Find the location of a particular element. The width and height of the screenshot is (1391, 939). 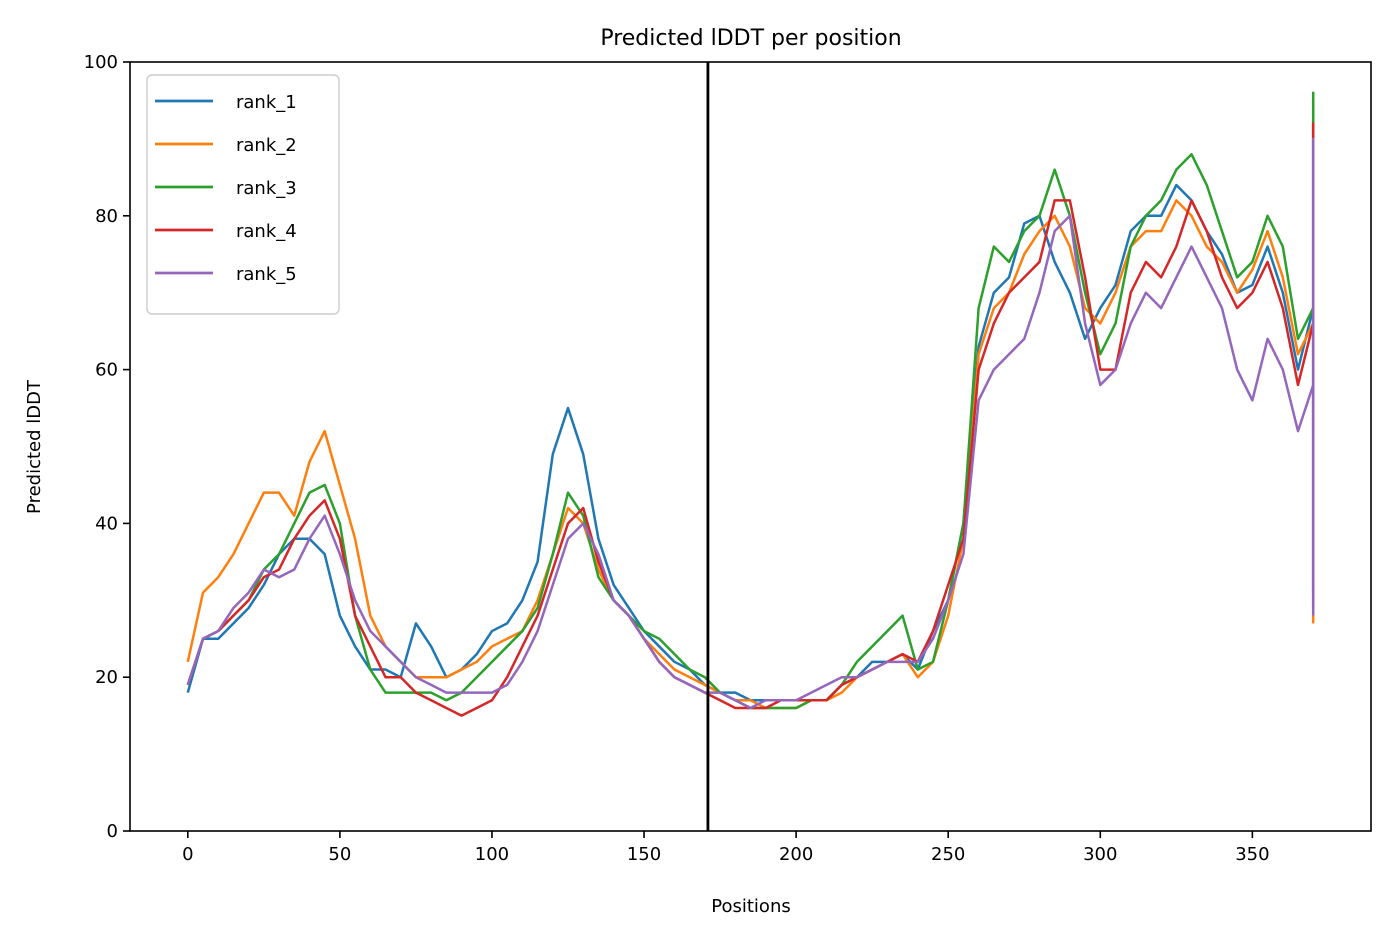

legend-label-rank_2: rank_2 is located at coordinates (266, 145).